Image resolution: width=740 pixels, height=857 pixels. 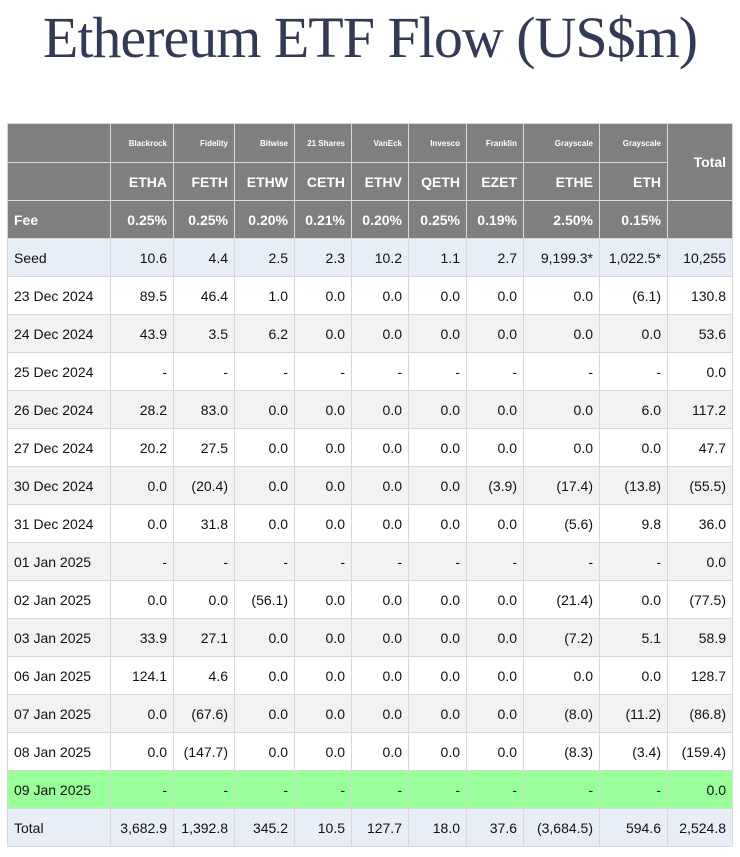 I want to click on flow-value-cell: 3,682.9, so click(x=142, y=827).